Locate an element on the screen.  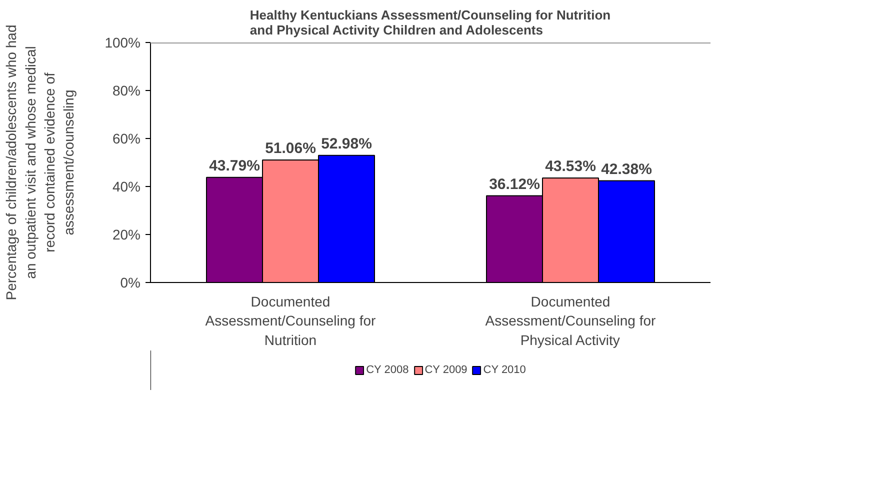
y-axis-title: Percentage of children/adolescents who had an outpatient visit and whose medical record contained evidence of assessment/counseling is located at coordinates (40, 162).